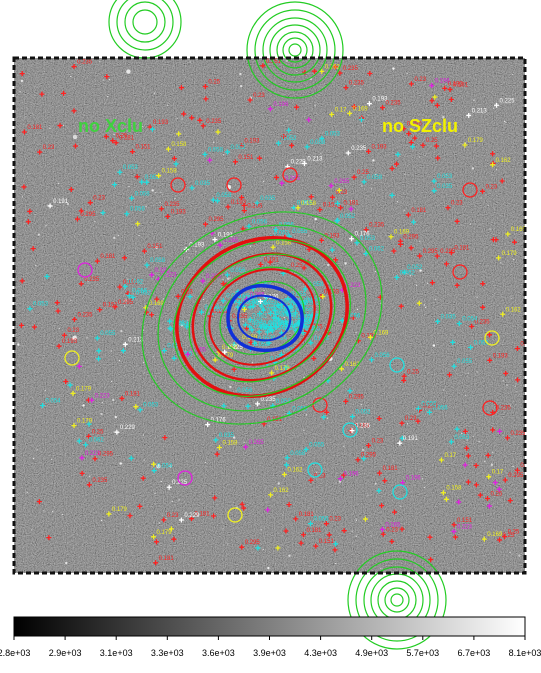 This screenshot has width=541, height=673. Describe the element at coordinates (504, 161) in the screenshot. I see `redshift-label: 0.162` at that location.